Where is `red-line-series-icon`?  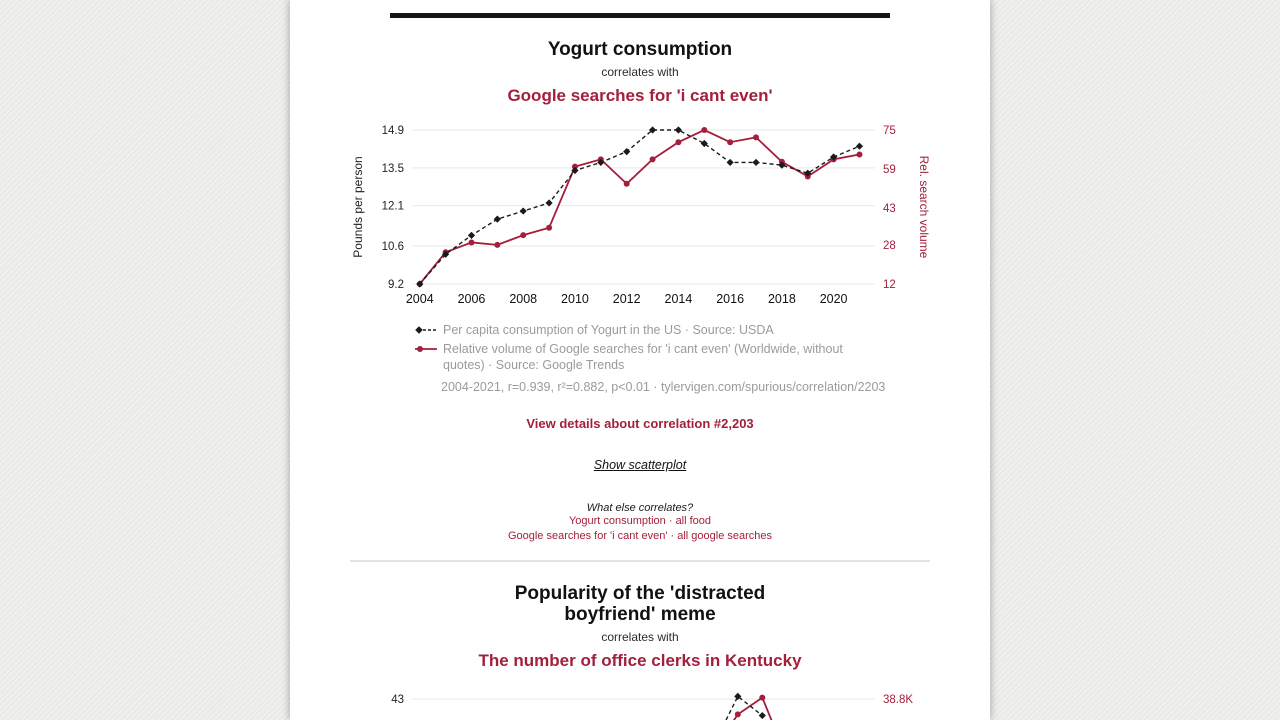 red-line-series-icon is located at coordinates (426, 349).